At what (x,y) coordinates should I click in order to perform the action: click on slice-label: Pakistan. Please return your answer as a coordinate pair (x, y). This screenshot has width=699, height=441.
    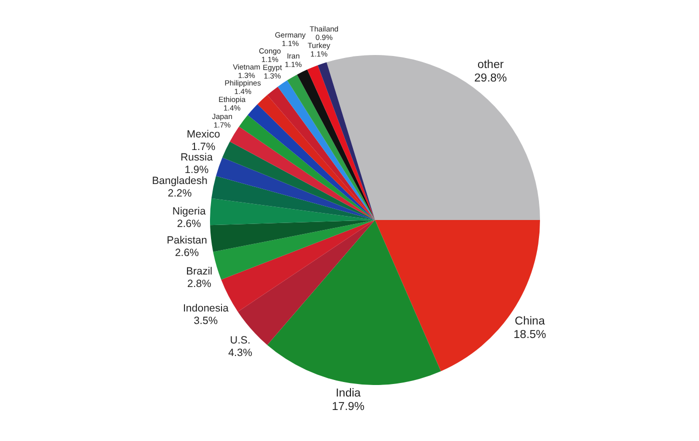
    Looking at the image, I should click on (187, 240).